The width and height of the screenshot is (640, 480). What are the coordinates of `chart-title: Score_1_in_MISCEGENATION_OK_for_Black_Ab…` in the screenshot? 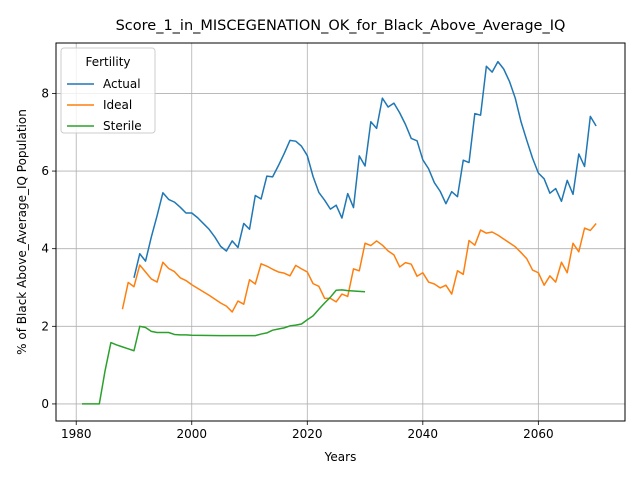 It's located at (341, 26).